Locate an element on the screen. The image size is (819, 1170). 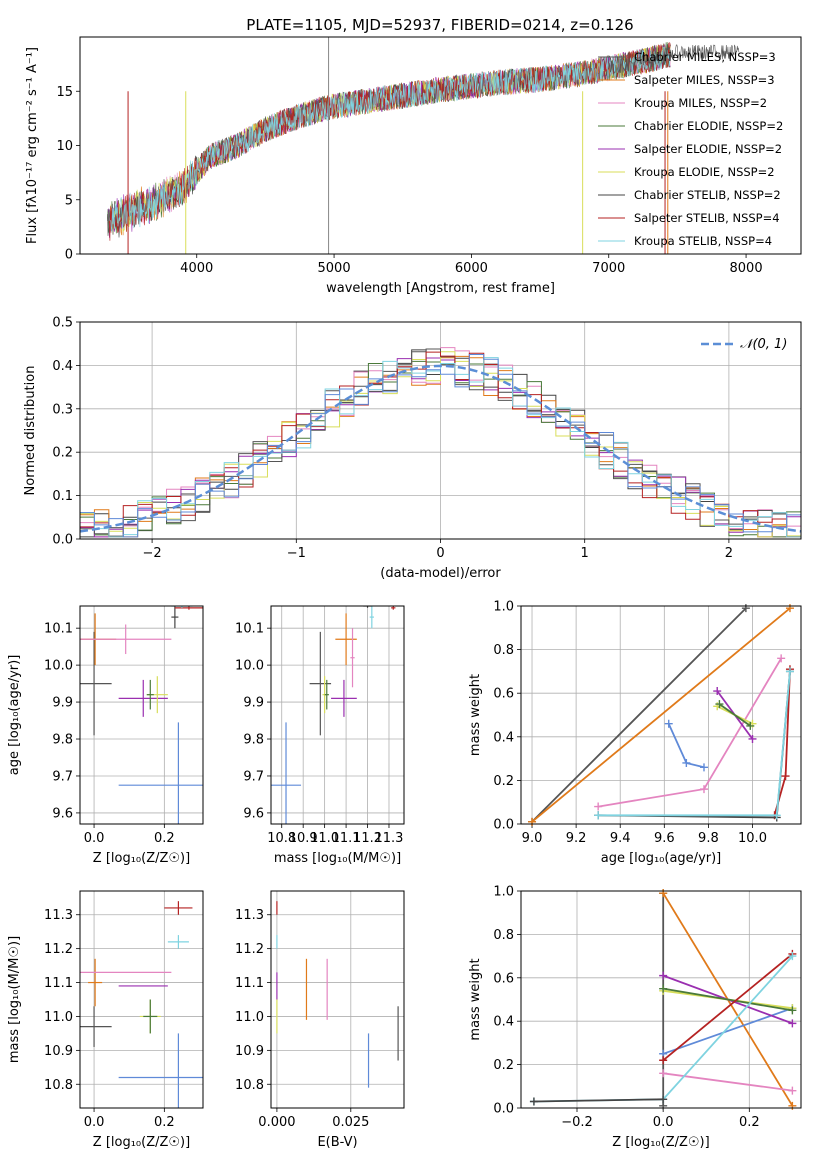
x-tick-label: 6000 is located at coordinates (471, 268).